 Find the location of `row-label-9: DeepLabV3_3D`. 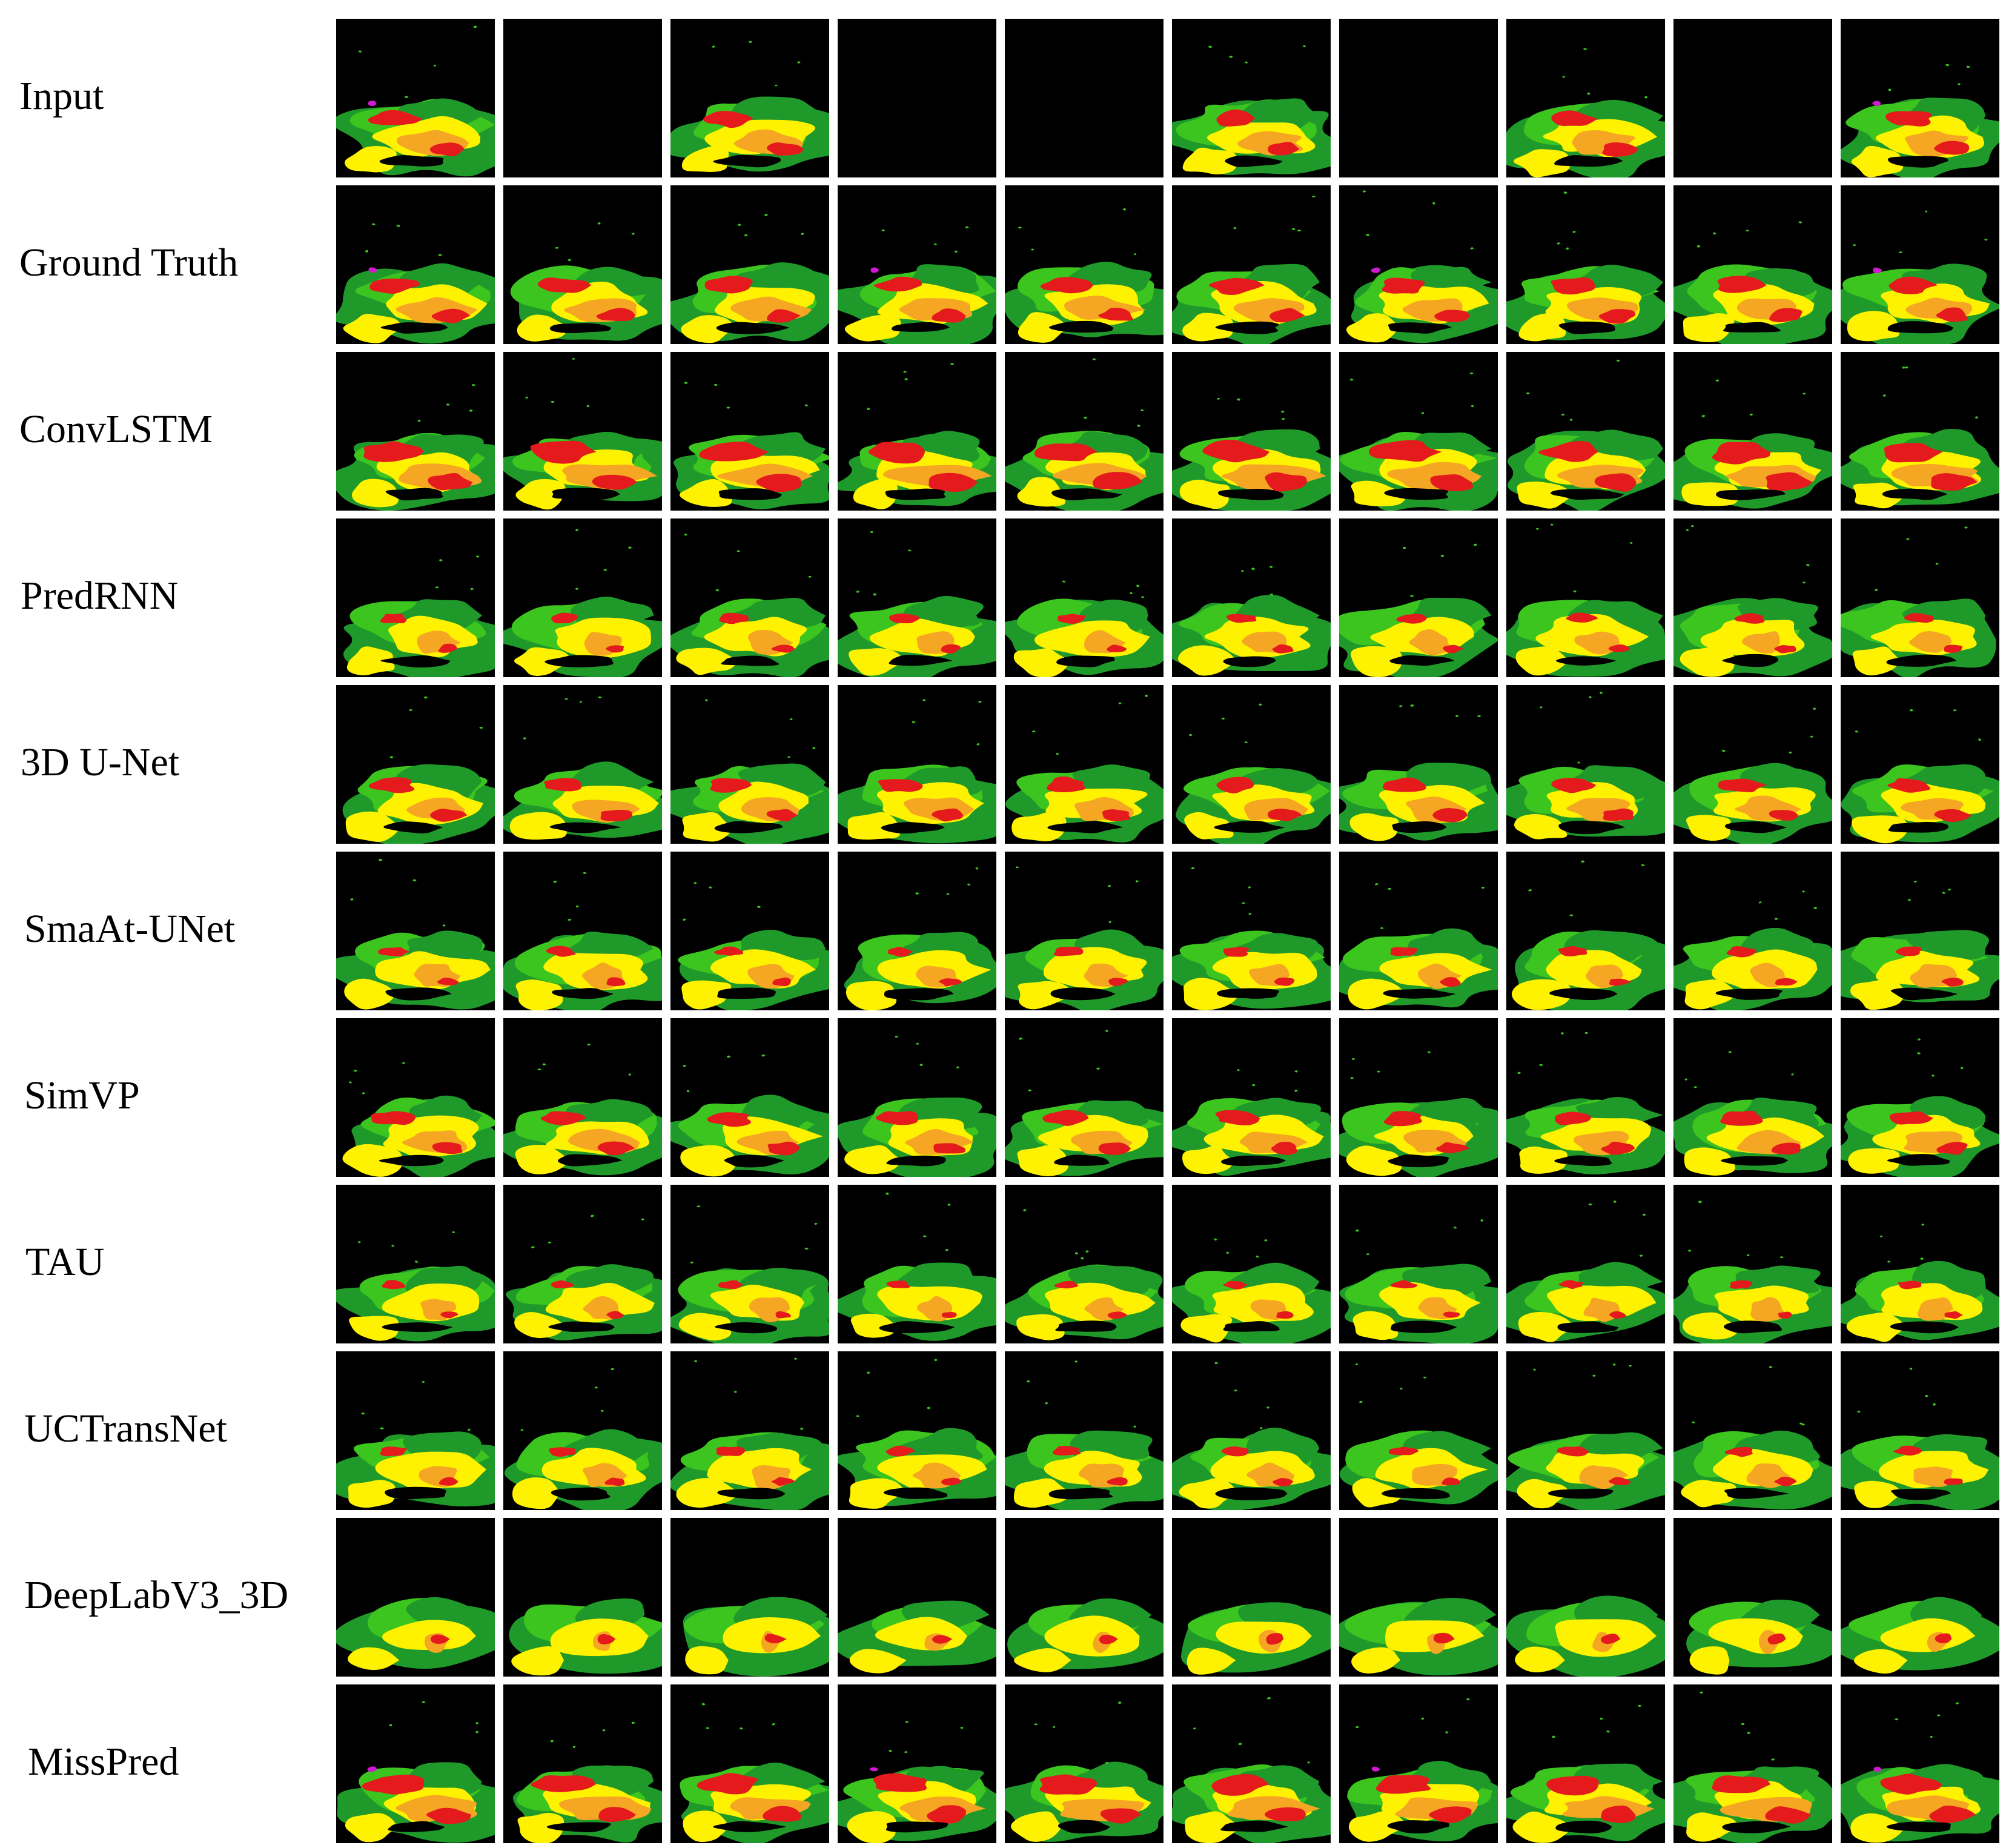

row-label-9: DeepLabV3_3D is located at coordinates (157, 1595).